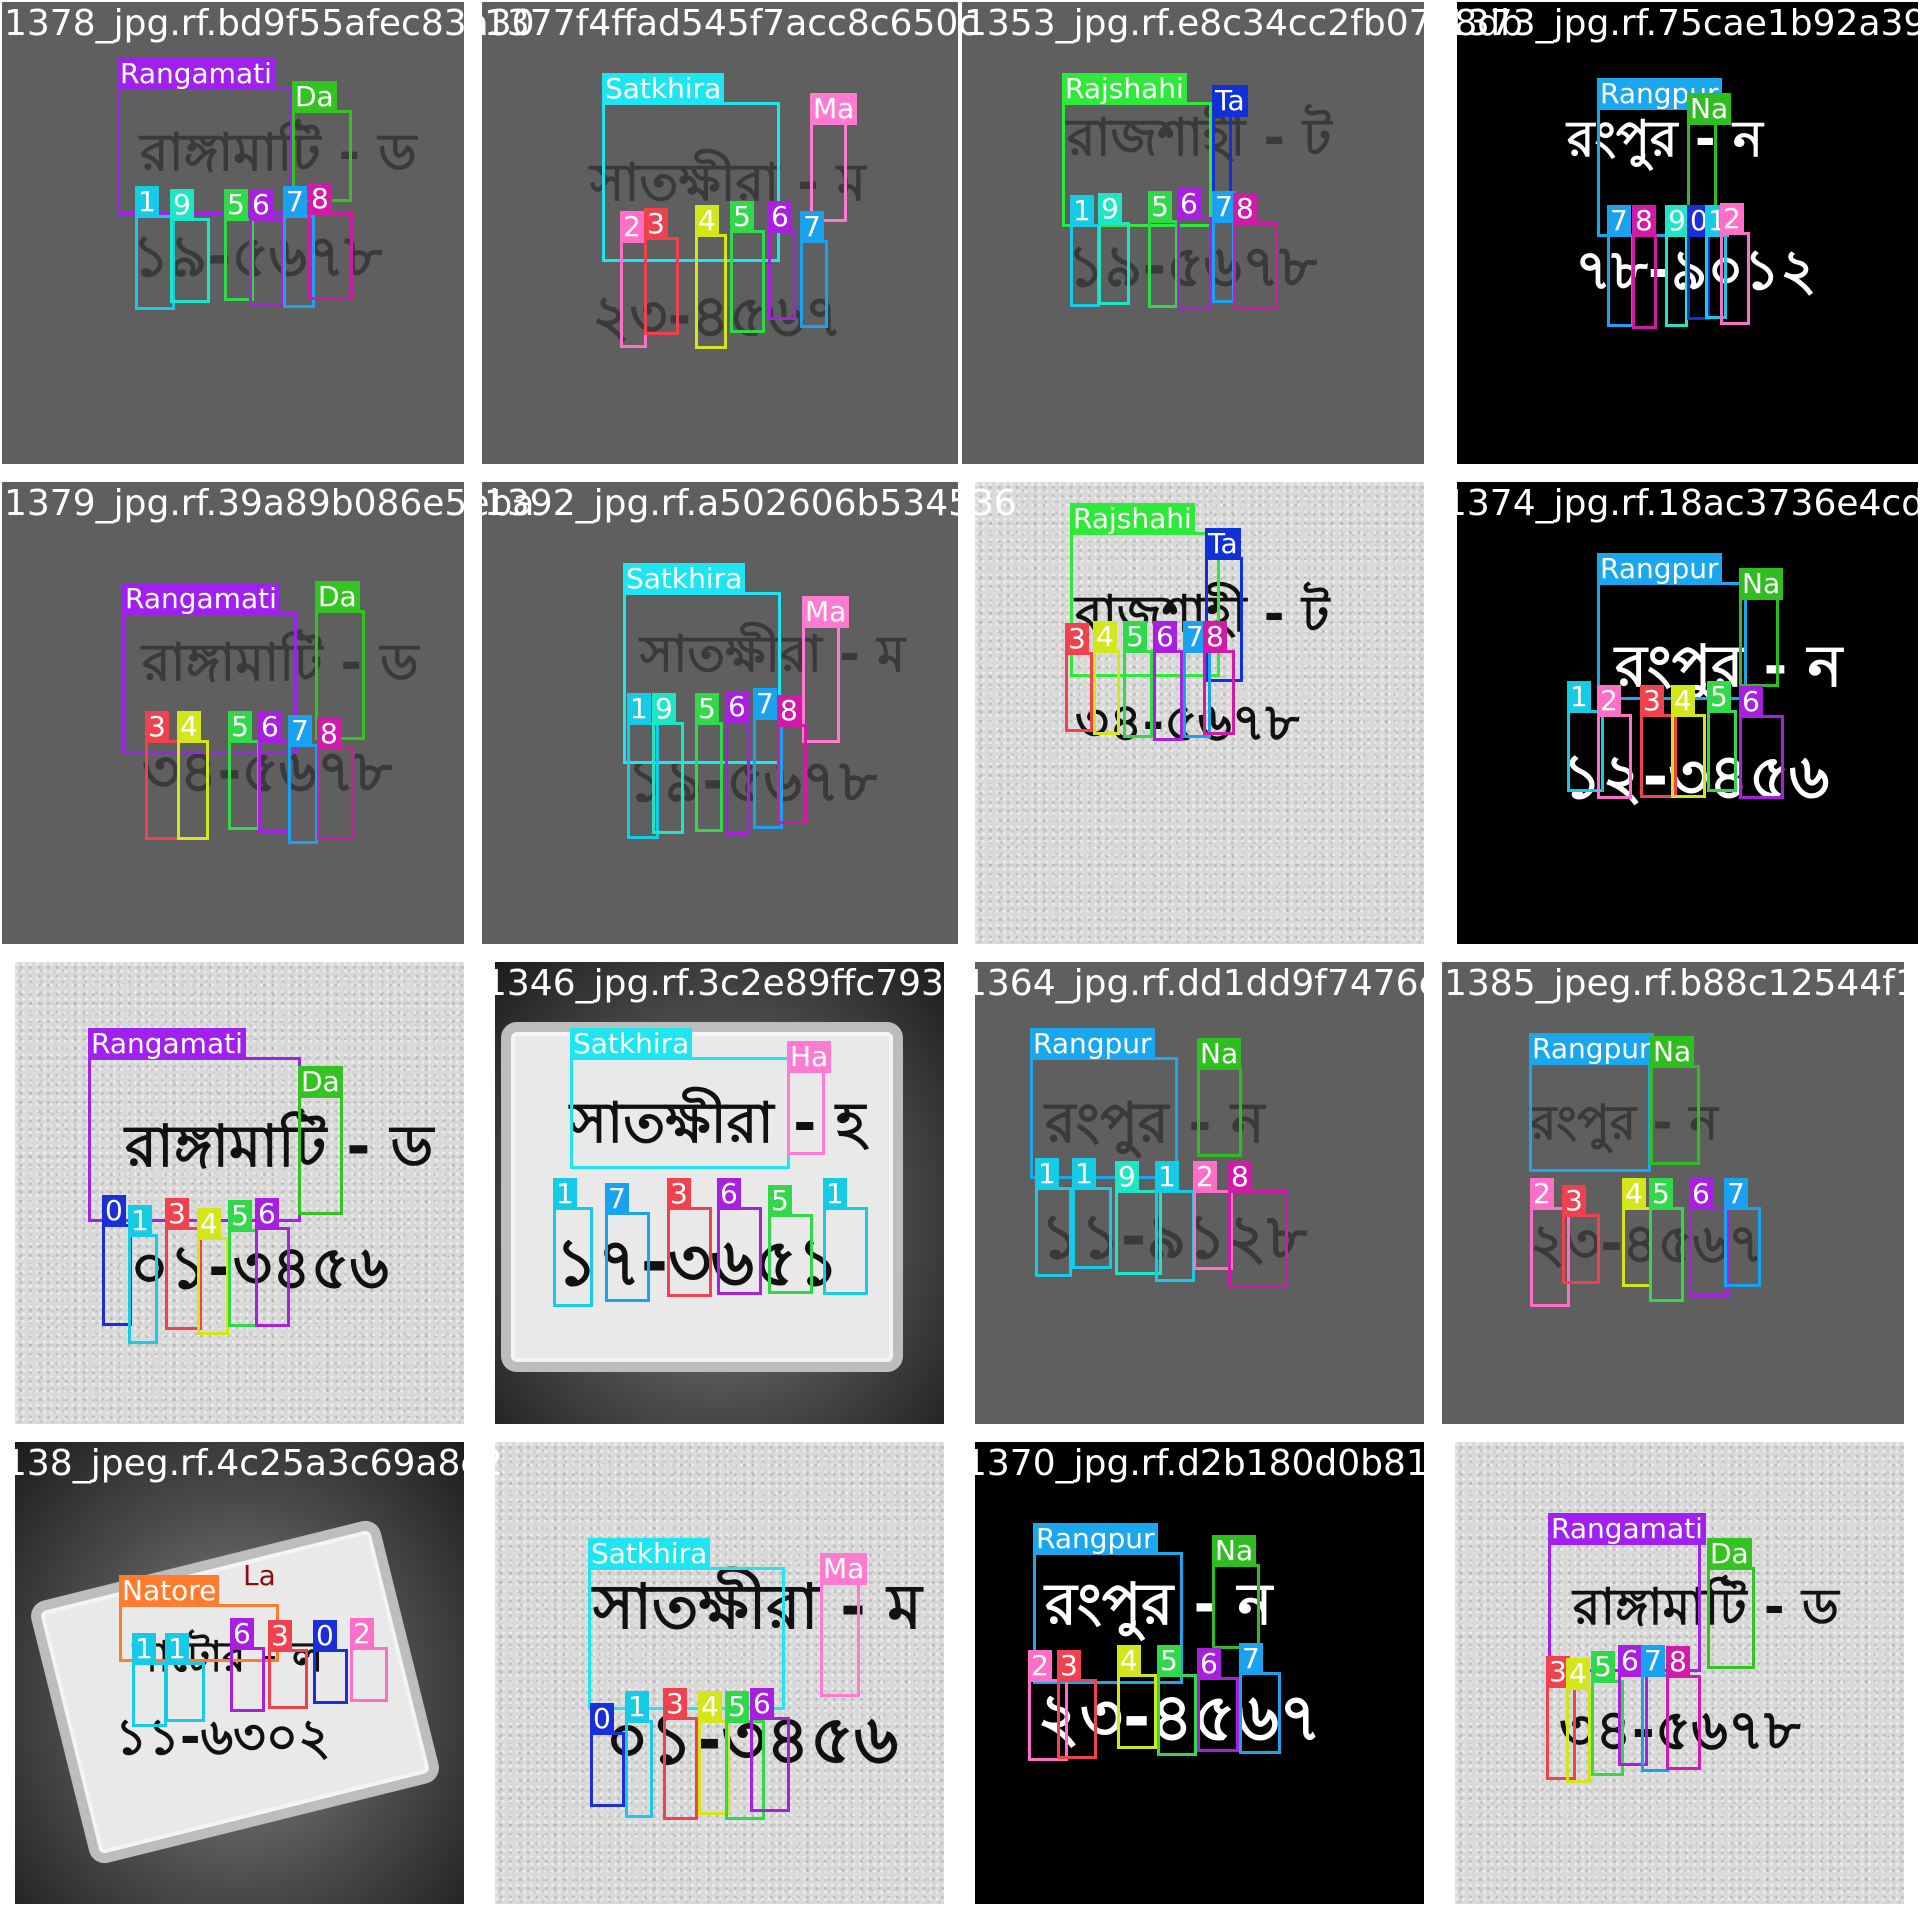  What do you see at coordinates (1696, 270) in the screenshot?
I see `plate-number-text: ৭৮-৯০১২` at bounding box center [1696, 270].